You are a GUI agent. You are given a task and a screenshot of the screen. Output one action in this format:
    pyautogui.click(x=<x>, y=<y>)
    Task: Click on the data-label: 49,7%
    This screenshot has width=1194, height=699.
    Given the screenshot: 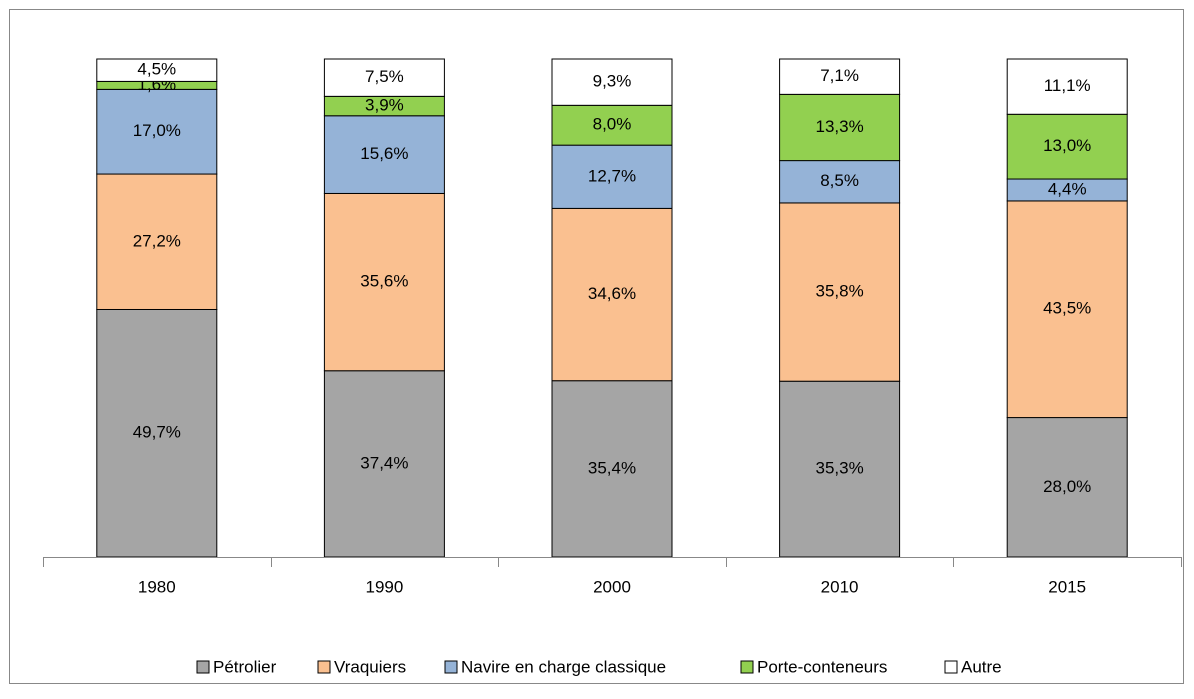 What is the action you would take?
    pyautogui.click(x=157, y=432)
    